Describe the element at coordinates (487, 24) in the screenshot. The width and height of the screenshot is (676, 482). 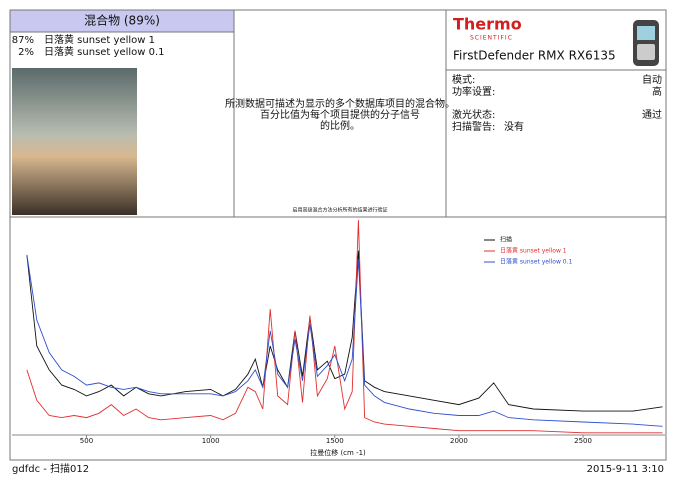
I see `brand: Thermo` at that location.